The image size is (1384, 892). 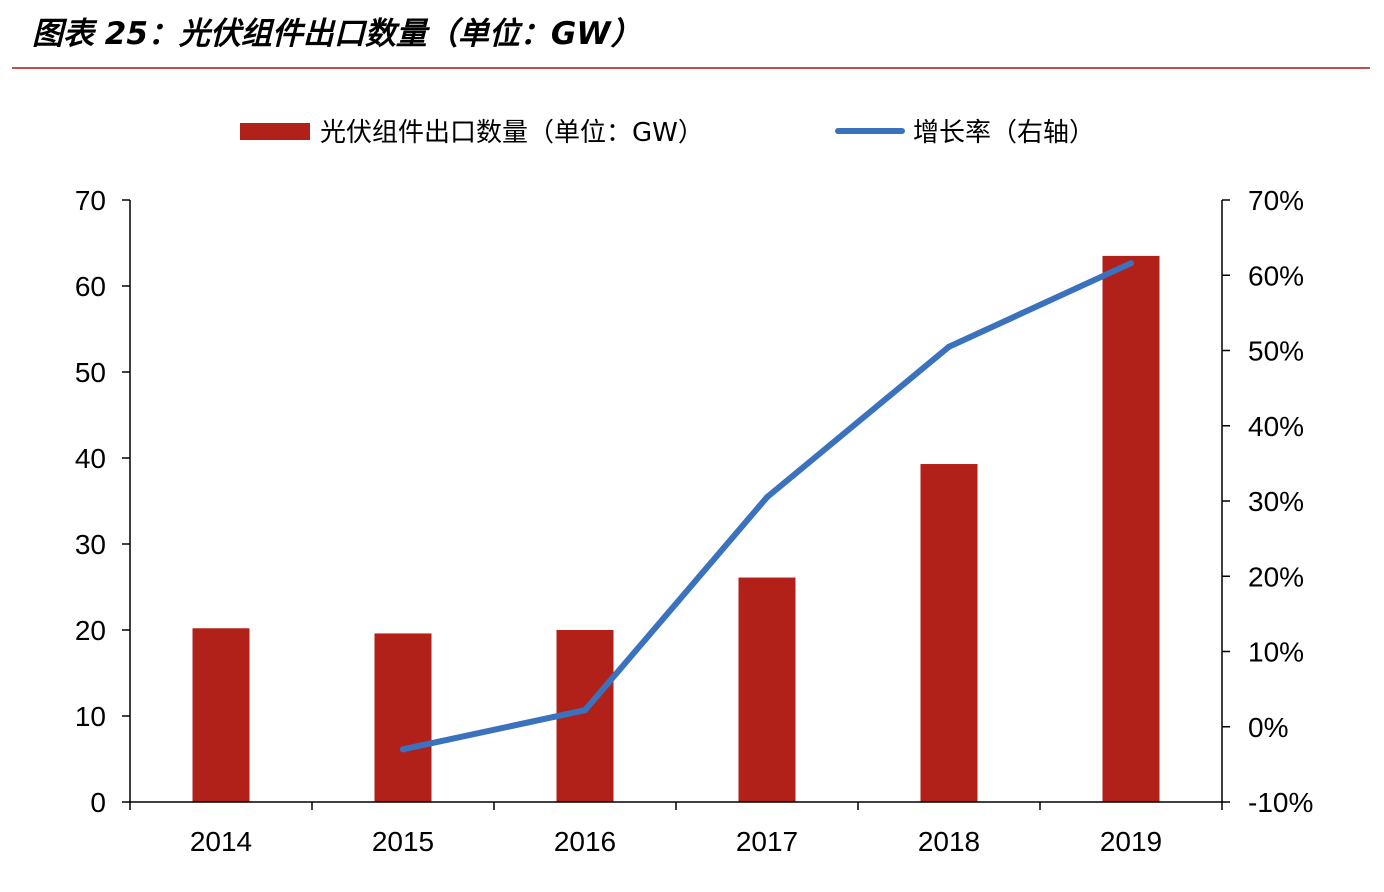 What do you see at coordinates (1268, 727) in the screenshot?
I see `right-tick-label: 0%` at bounding box center [1268, 727].